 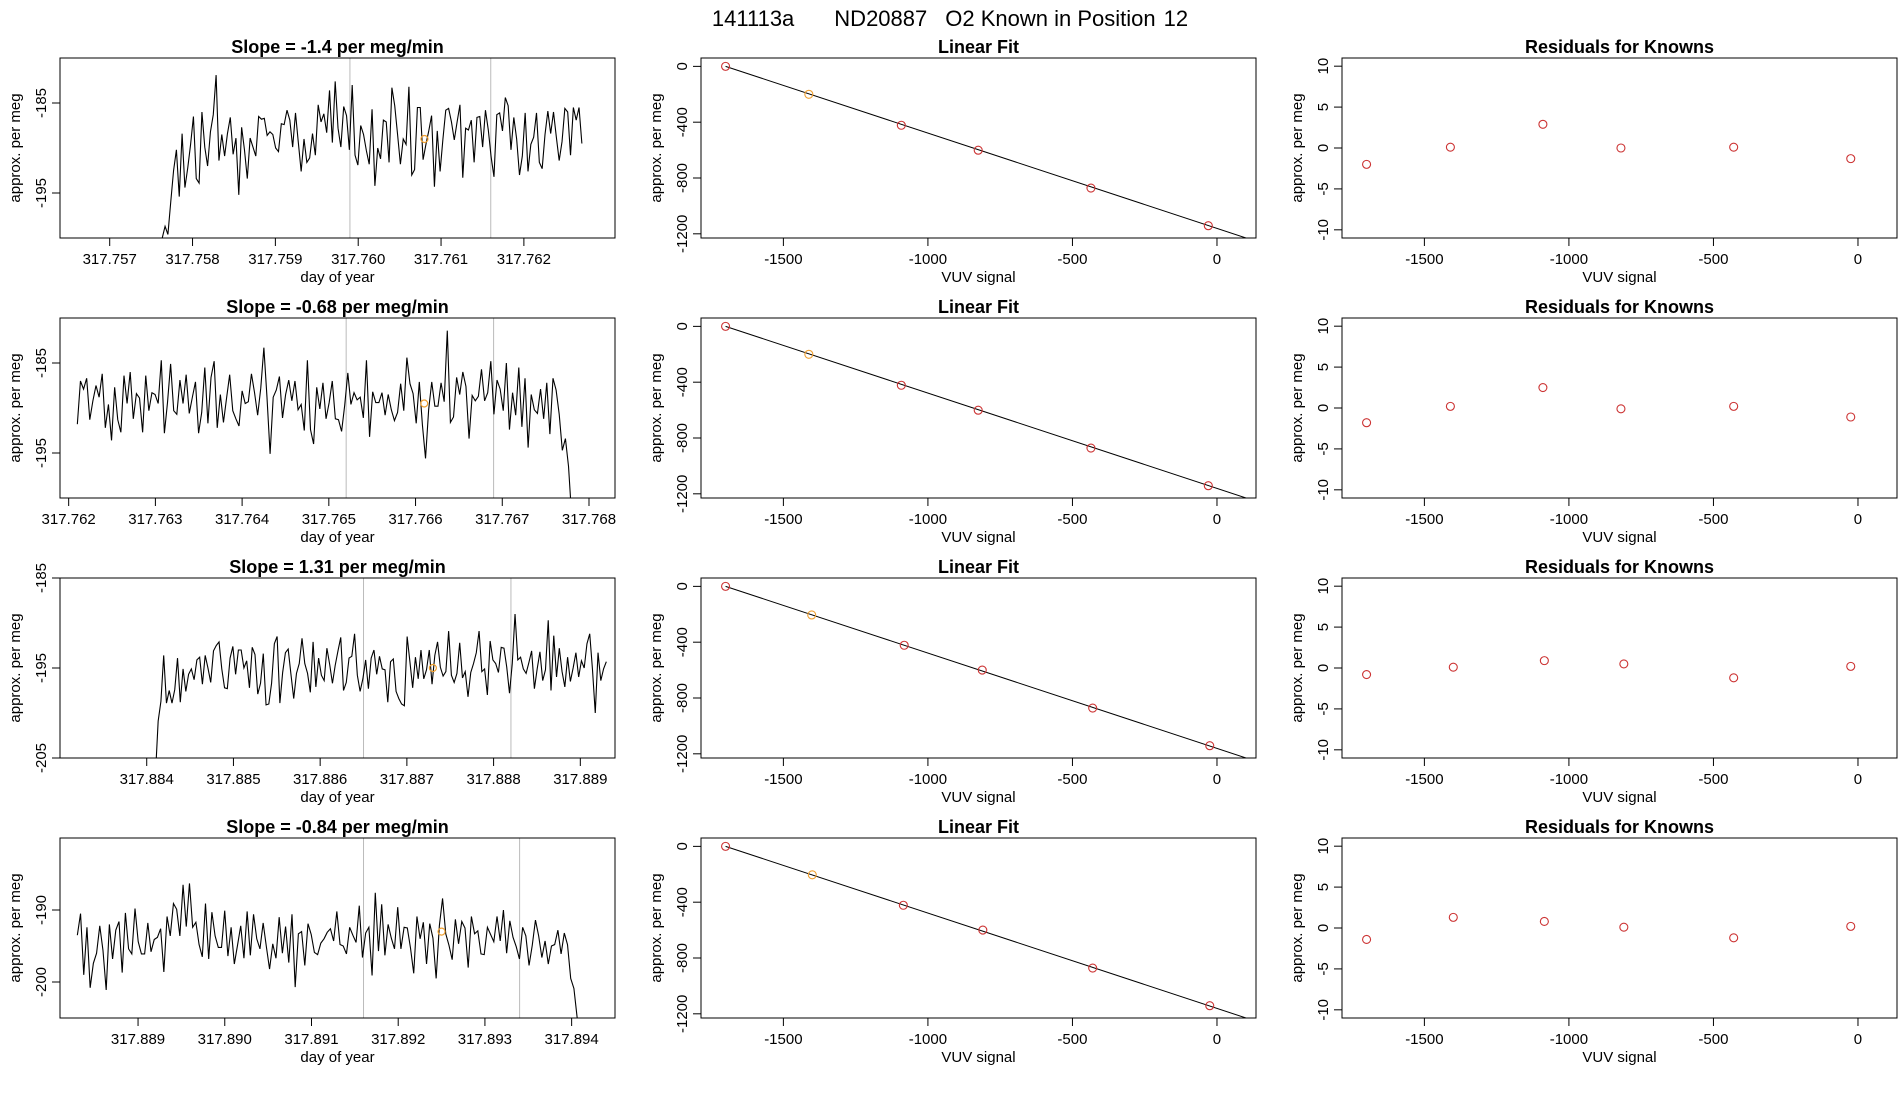 What do you see at coordinates (415, 519) in the screenshot?
I see `x-tick-label: 317.766` at bounding box center [415, 519].